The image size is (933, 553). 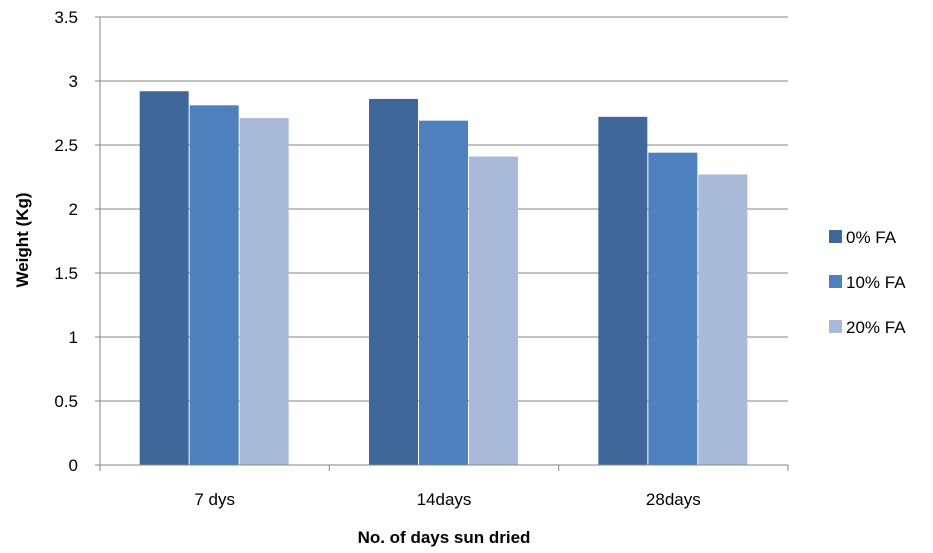 What do you see at coordinates (444, 499) in the screenshot?
I see `x-tick-label: 14days` at bounding box center [444, 499].